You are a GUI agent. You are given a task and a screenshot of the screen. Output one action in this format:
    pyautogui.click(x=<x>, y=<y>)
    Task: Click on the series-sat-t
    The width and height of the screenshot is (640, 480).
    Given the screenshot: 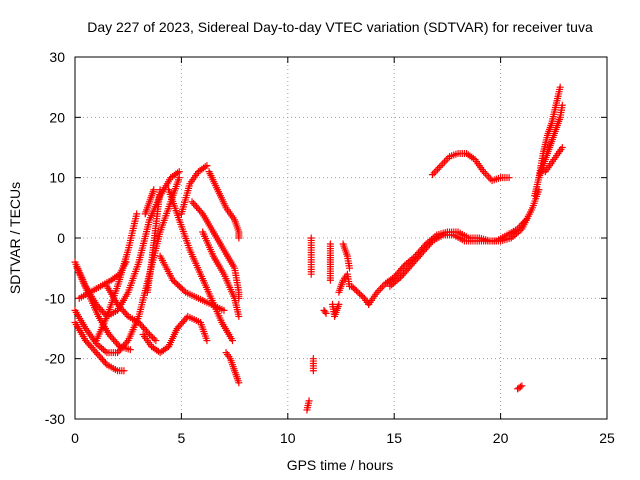 What is the action you would take?
    pyautogui.click(x=313, y=365)
    